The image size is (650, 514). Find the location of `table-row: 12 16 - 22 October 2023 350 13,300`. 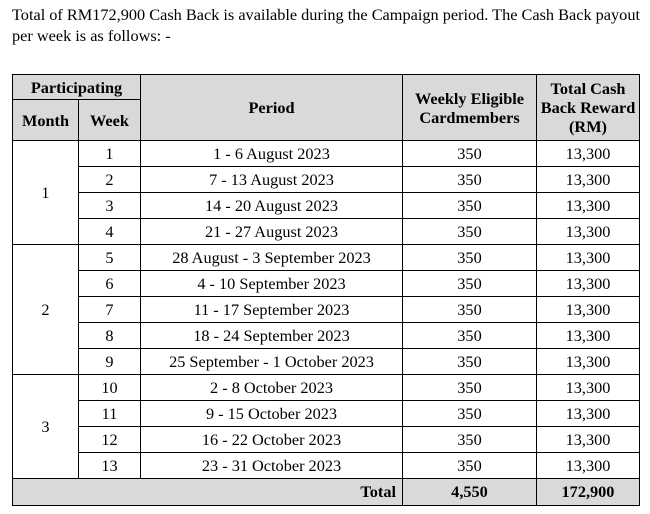

table-row: 12 16 - 22 October 2023 350 13,300 is located at coordinates (326, 439).